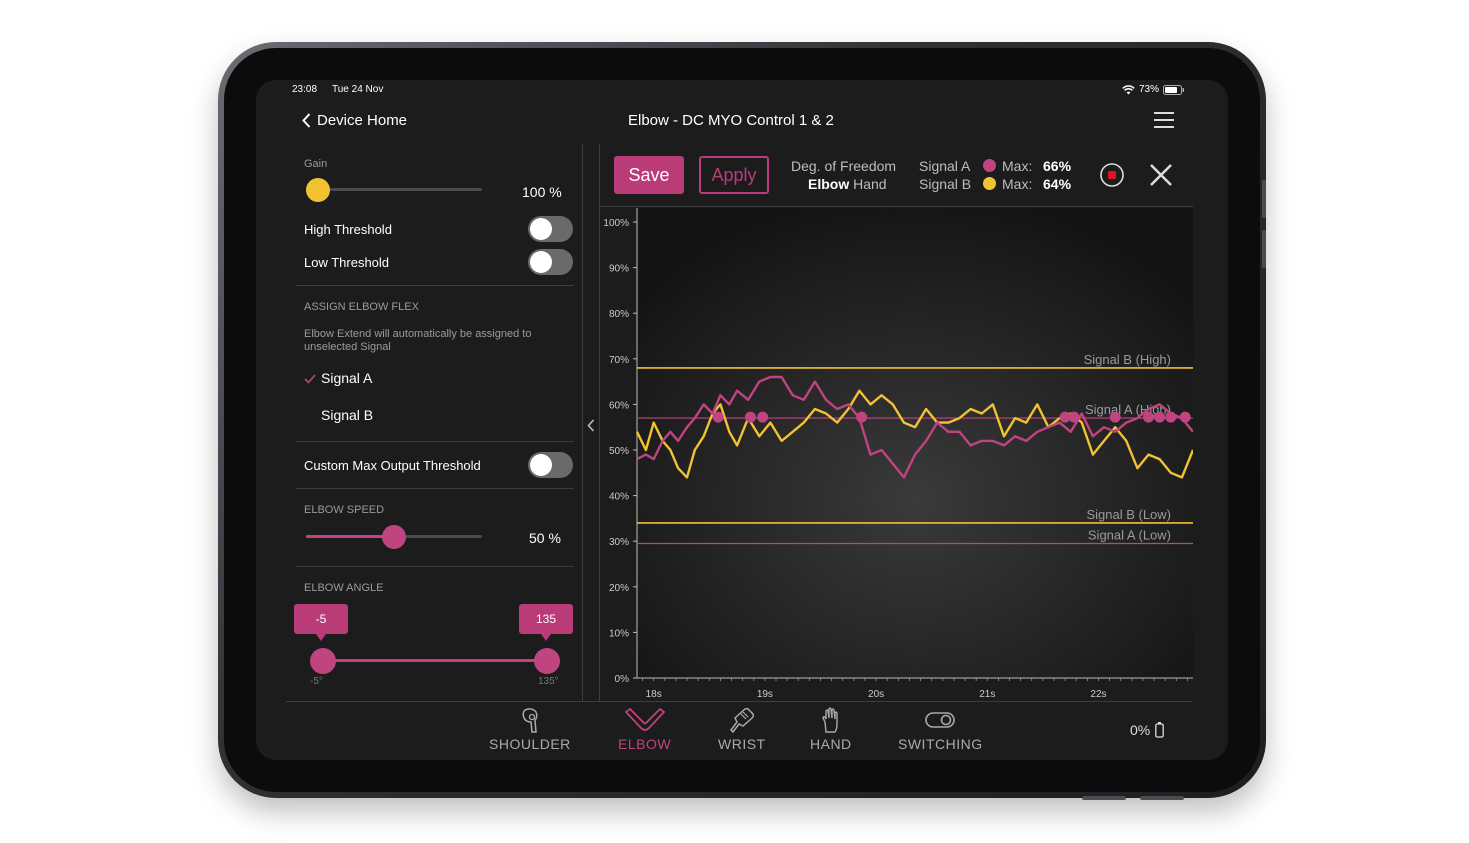 The image size is (1469, 843). What do you see at coordinates (434, 380) in the screenshot?
I see `signal-a-option: Signal A` at bounding box center [434, 380].